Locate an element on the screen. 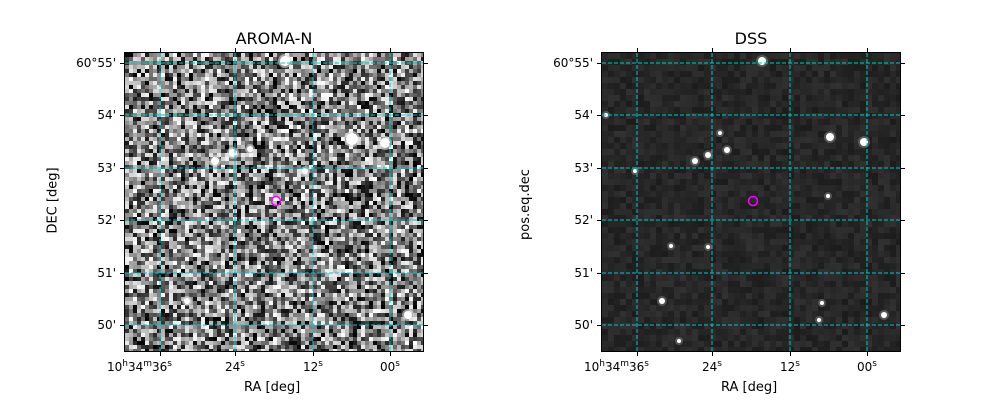  y-axis-label: DEC [deg] is located at coordinates (53, 200).